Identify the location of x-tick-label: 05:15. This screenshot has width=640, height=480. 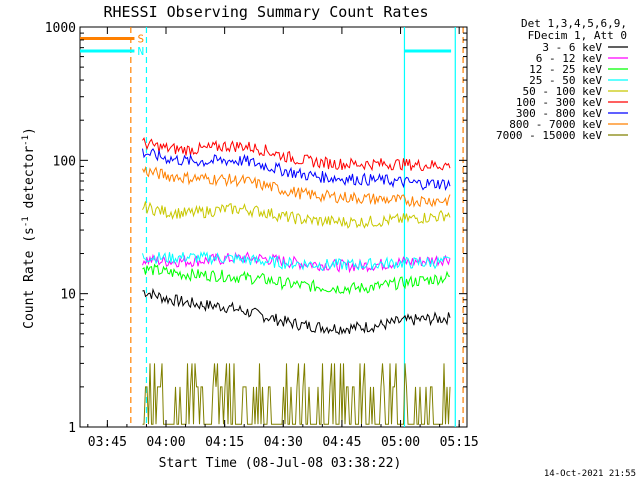
(459, 442).